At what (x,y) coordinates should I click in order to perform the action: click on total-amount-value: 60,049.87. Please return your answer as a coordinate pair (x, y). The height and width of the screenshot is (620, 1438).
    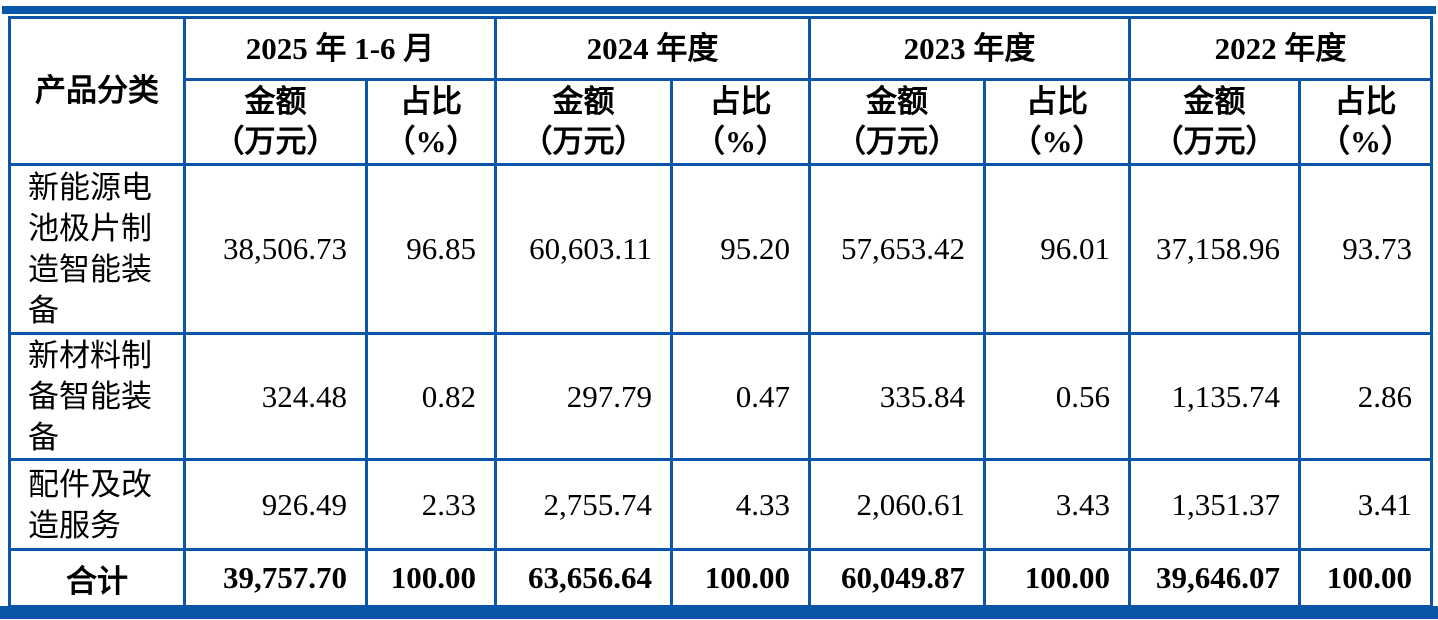
    Looking at the image, I should click on (897, 578).